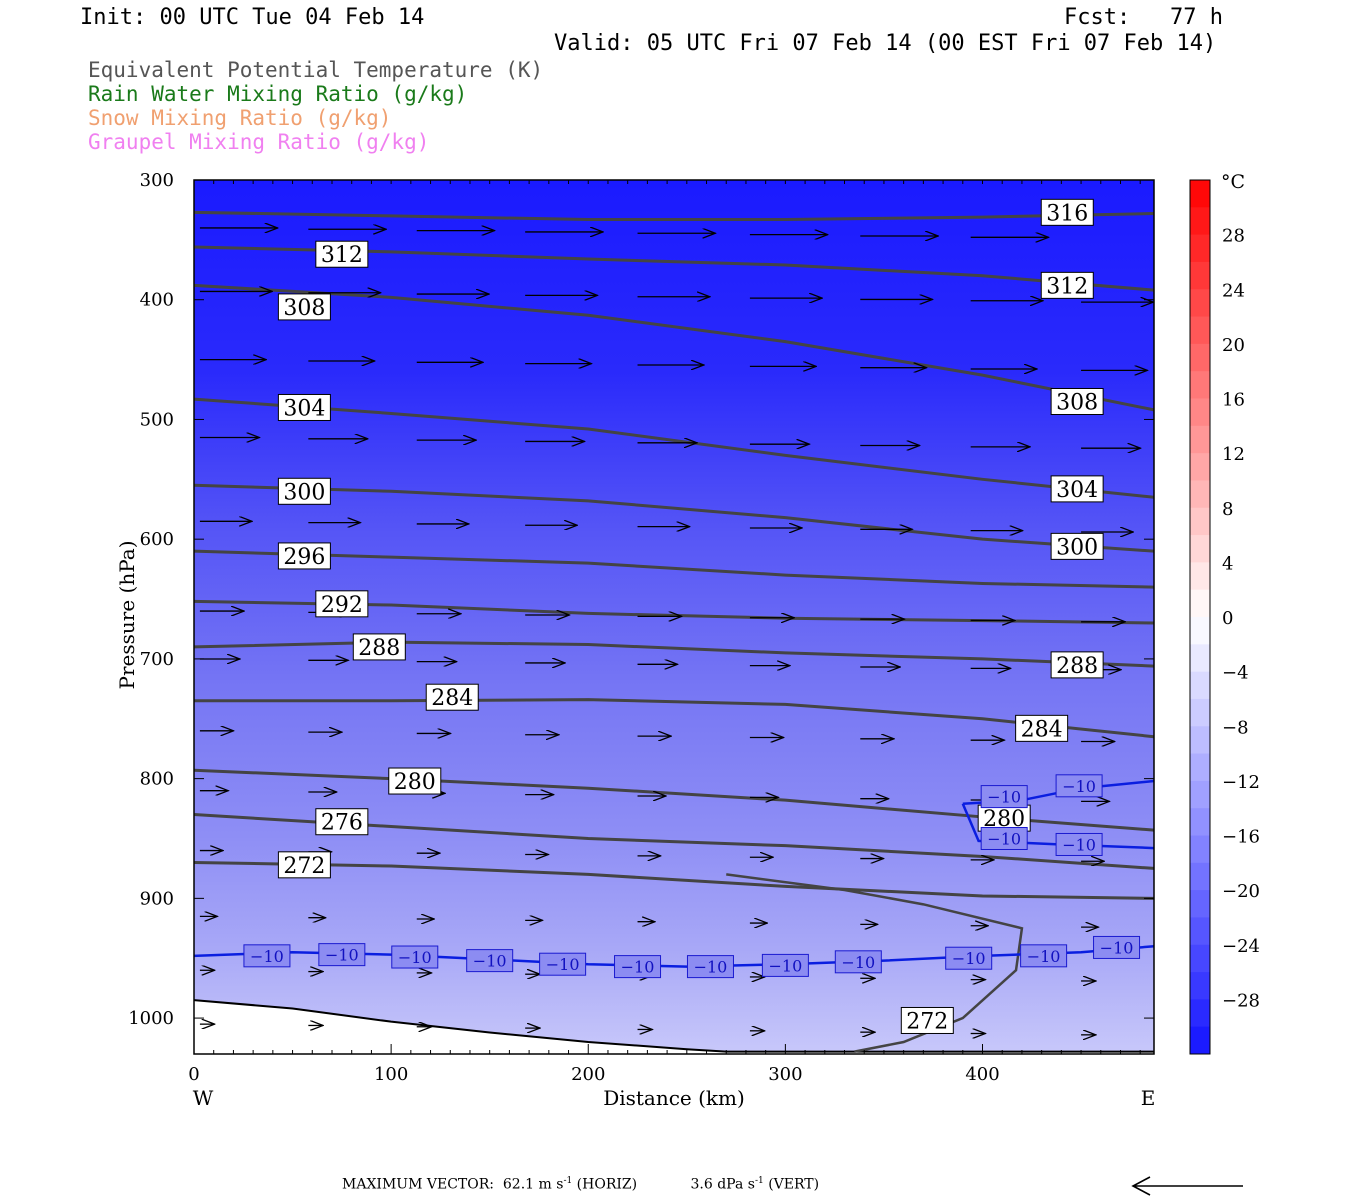 Image resolution: width=1350 pixels, height=1200 pixels. What do you see at coordinates (1235, 727) in the screenshot?
I see `colorbar-tick-label: −8` at bounding box center [1235, 727].